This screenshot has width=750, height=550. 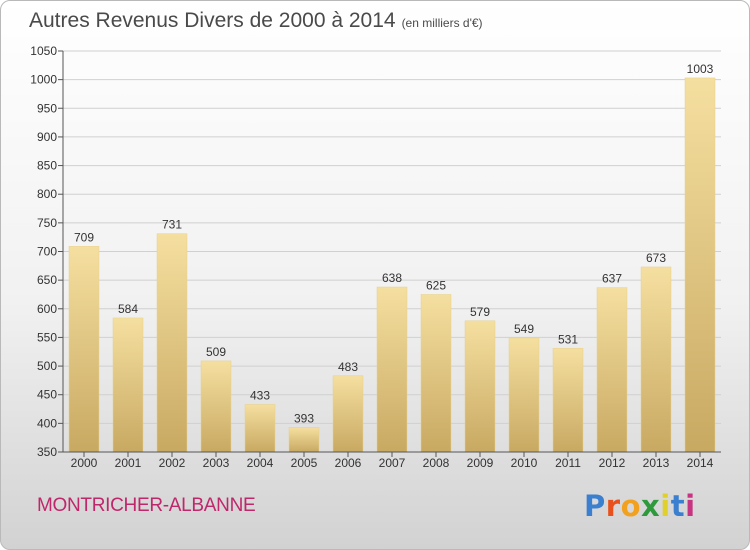 I want to click on y-tick-label: 750, so click(x=47, y=223).